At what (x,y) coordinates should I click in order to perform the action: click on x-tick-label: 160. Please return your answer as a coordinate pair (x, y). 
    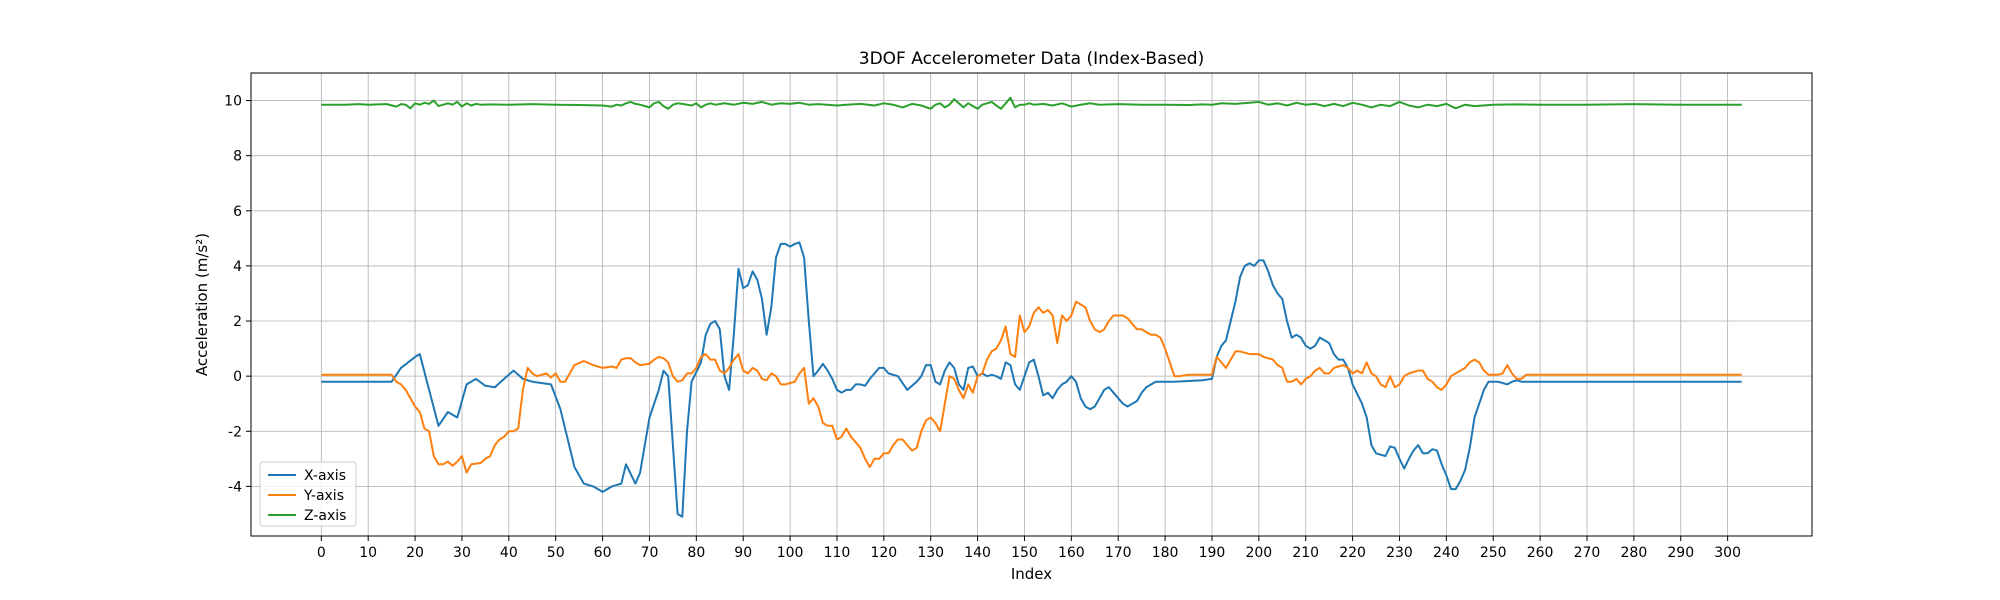
    Looking at the image, I should click on (1071, 553).